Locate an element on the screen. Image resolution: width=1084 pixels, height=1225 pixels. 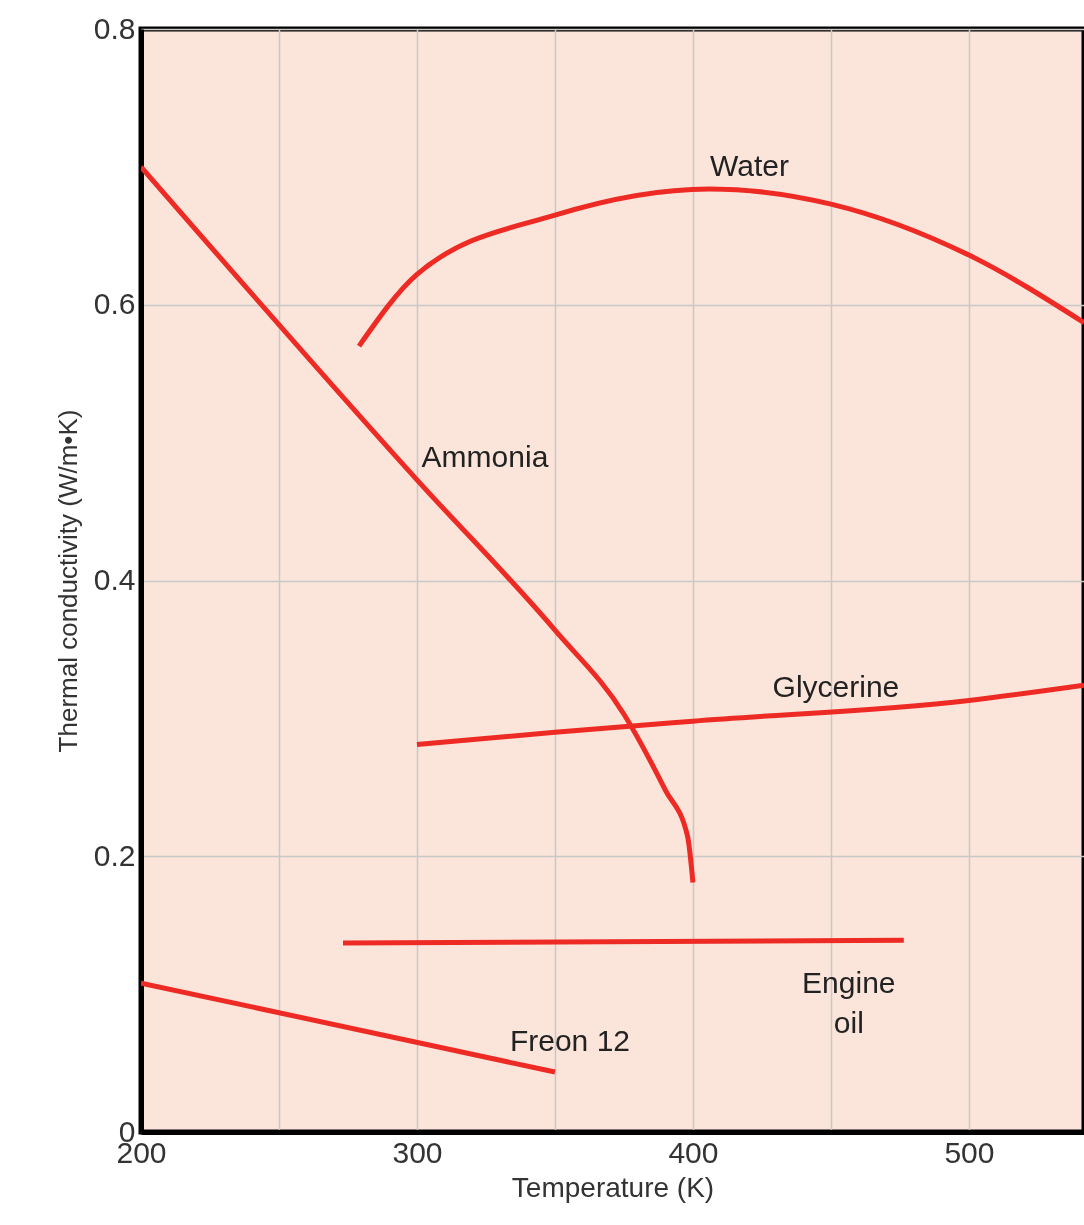
x-axis-title: Temperature (K) is located at coordinates (613, 1187).